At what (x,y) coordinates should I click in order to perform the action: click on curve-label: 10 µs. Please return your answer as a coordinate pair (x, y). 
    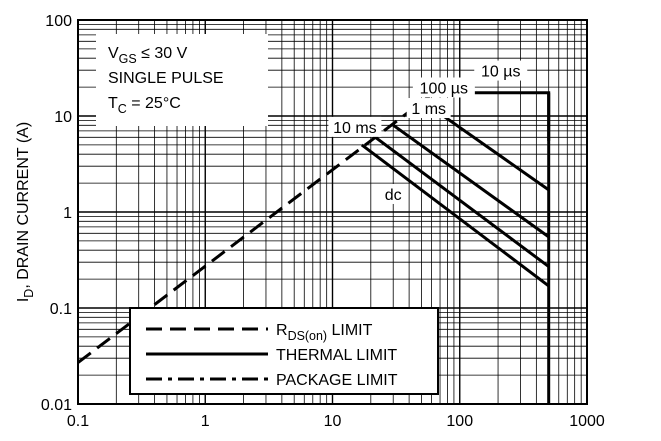
    Looking at the image, I should click on (500, 72).